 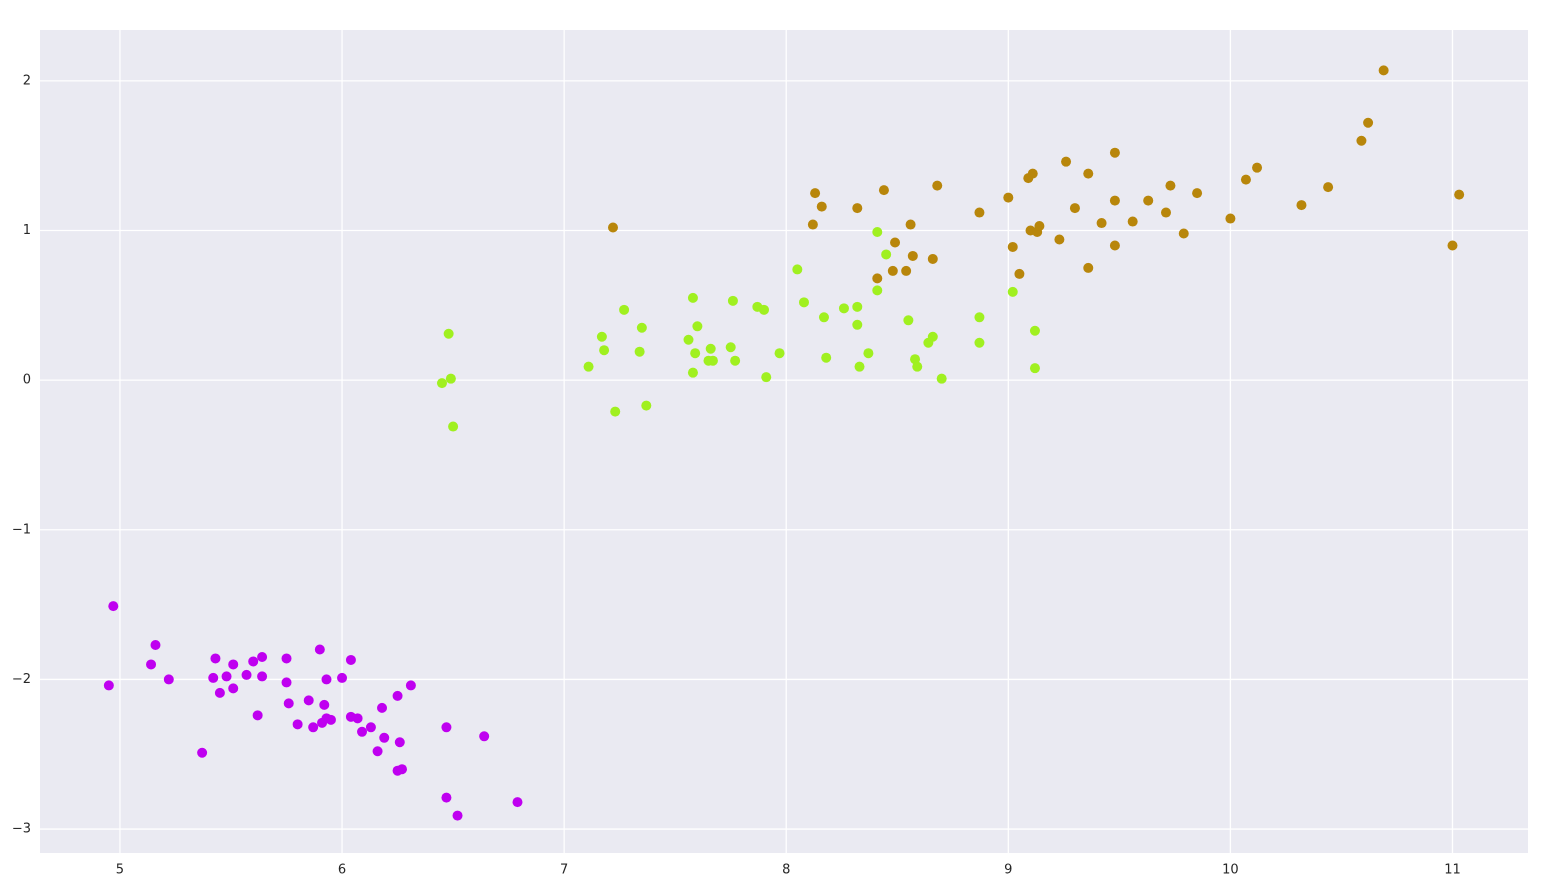 What do you see at coordinates (27, 80) in the screenshot?
I see `y-tick-label: 2` at bounding box center [27, 80].